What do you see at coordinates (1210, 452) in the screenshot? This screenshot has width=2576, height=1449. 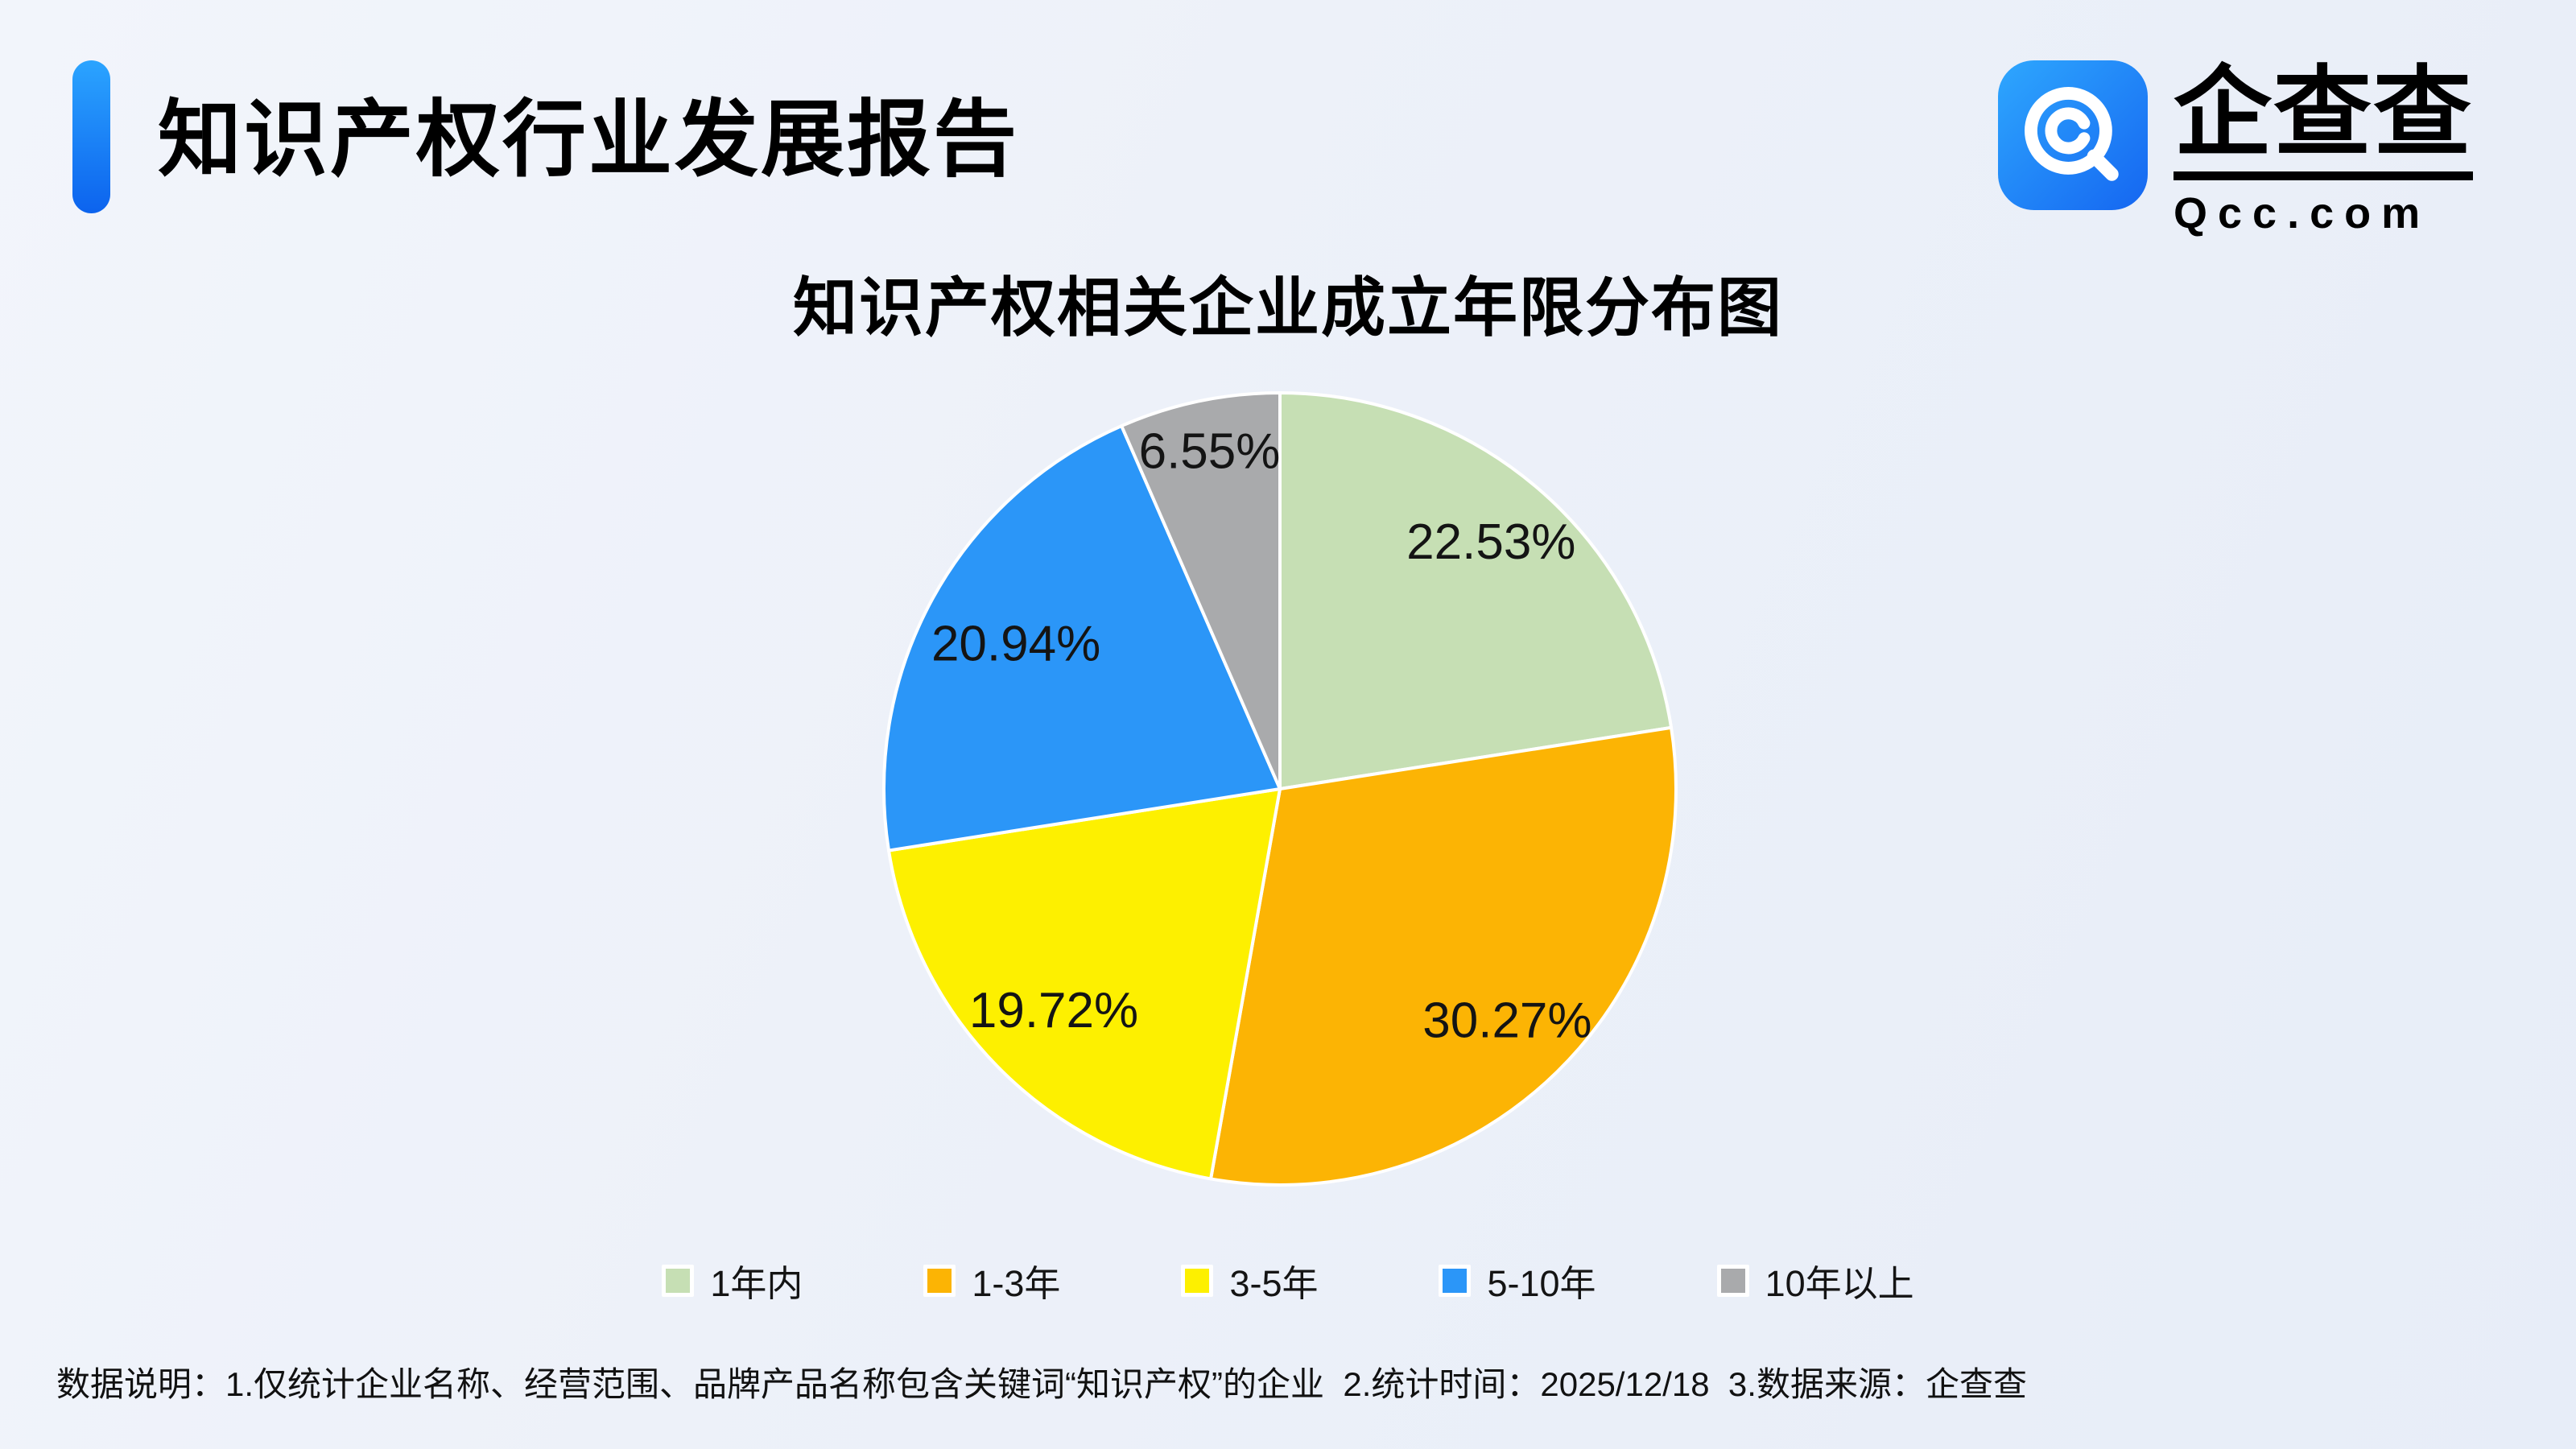 I see `pie-value-label-5: 6.55%` at bounding box center [1210, 452].